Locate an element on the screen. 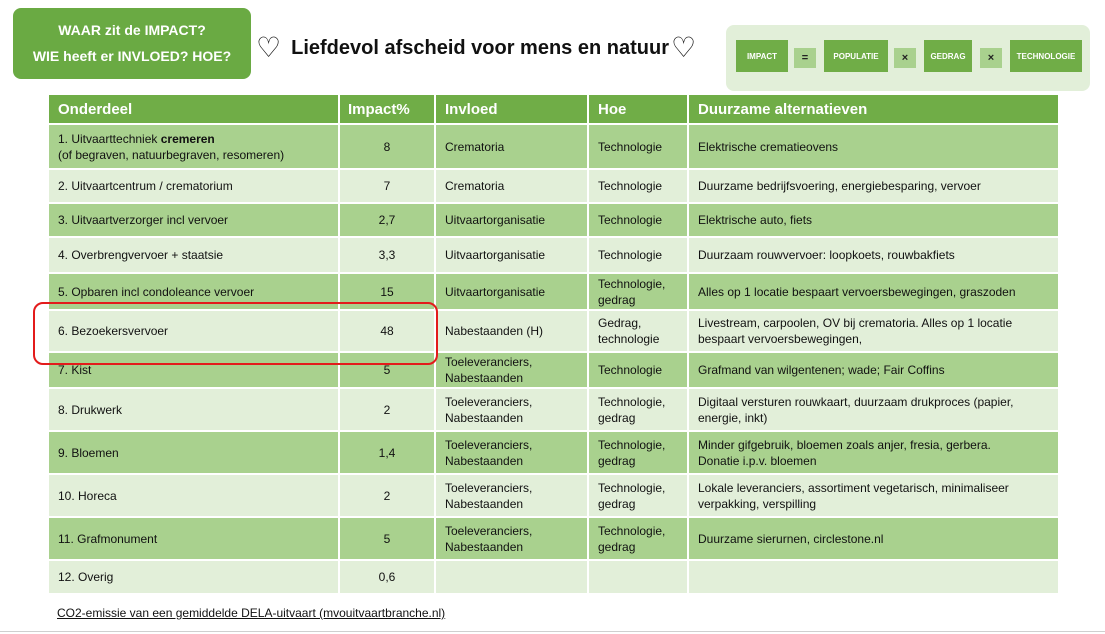  invloed-text: Nabestaanden (H) is located at coordinates (494, 331).